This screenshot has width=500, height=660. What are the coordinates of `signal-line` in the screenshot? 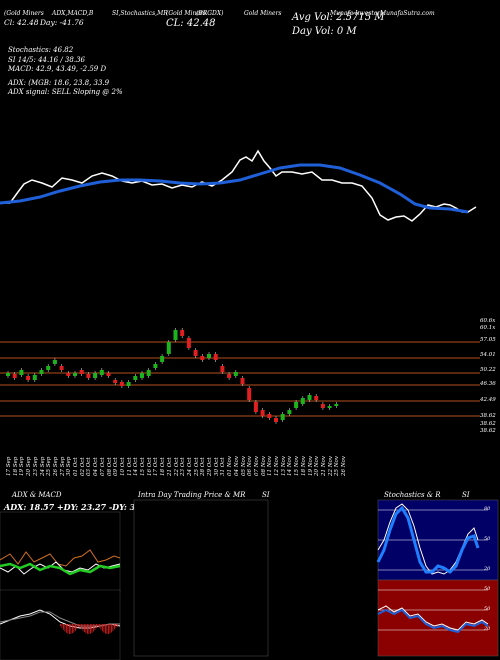 It's located at (60, 619).